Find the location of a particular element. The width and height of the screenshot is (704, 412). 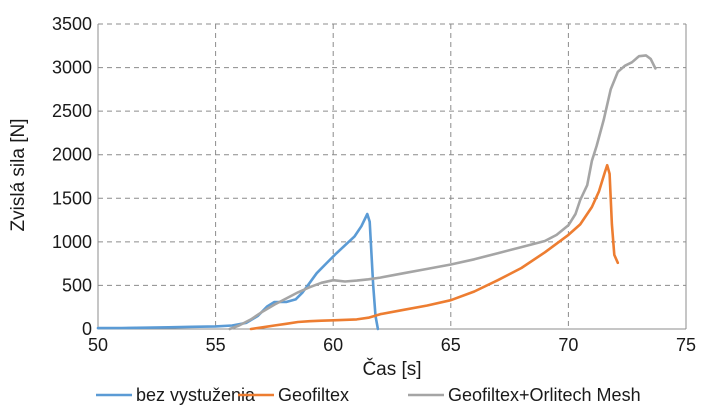

y-tick-label: 3500 is located at coordinates (72, 24).